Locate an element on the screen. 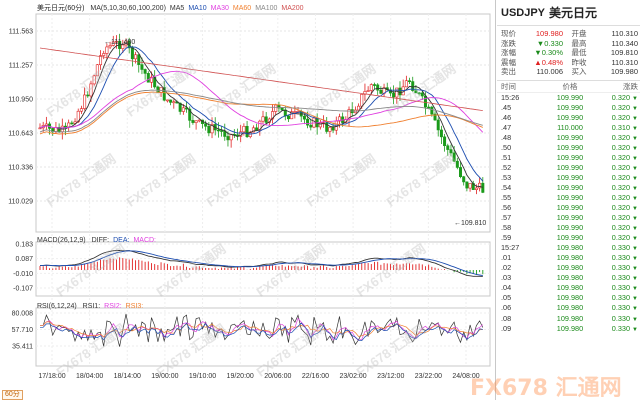  quote-value: ▲0.48% is located at coordinates (548, 62).